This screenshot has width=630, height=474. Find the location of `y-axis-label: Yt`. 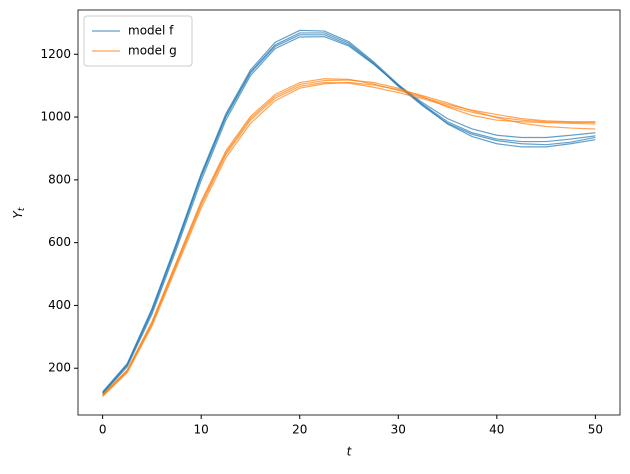

y-axis-label: Yt is located at coordinates (19, 212).